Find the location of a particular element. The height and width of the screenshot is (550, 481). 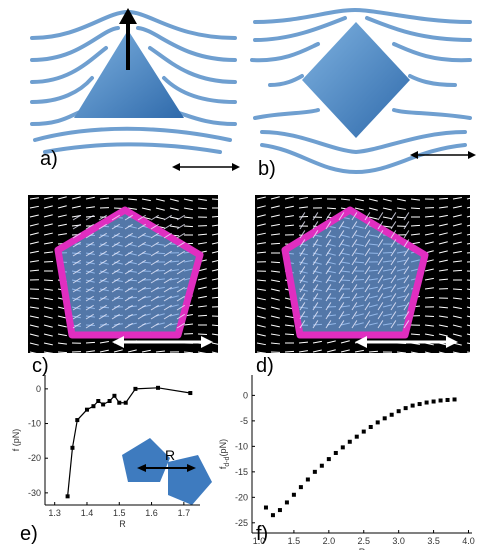

panel-label: a) is located at coordinates (49, 159).